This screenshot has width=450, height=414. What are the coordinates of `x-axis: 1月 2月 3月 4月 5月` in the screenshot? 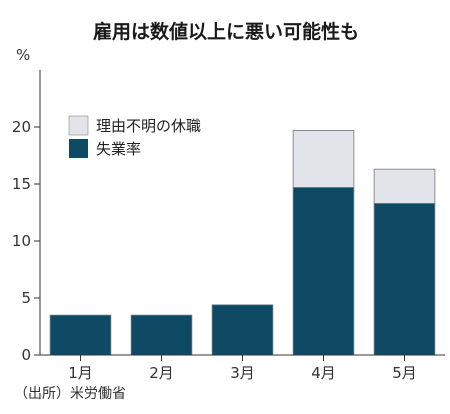 It's located at (242, 368).